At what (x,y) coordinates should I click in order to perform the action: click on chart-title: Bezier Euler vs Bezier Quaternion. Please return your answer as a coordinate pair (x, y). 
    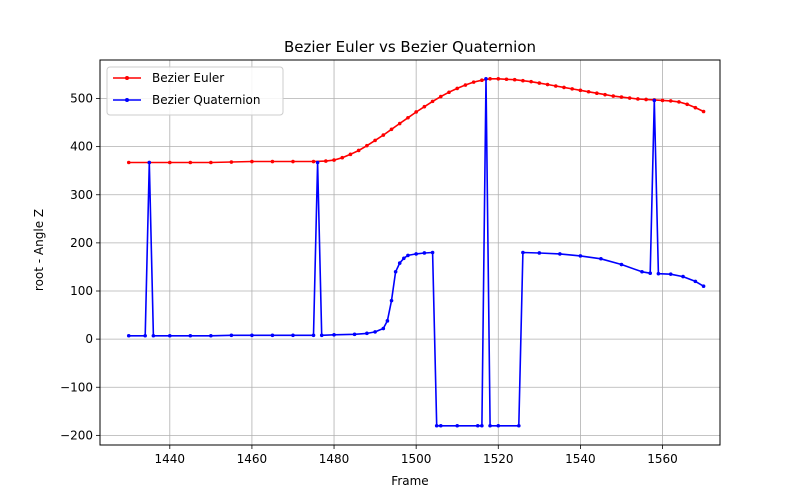
    Looking at the image, I should click on (410, 47).